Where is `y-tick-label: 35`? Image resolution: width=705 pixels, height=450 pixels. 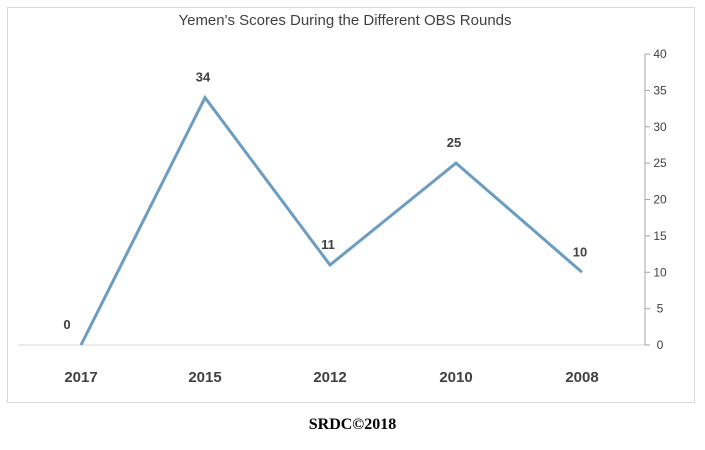 y-tick-label: 35 is located at coordinates (660, 90).